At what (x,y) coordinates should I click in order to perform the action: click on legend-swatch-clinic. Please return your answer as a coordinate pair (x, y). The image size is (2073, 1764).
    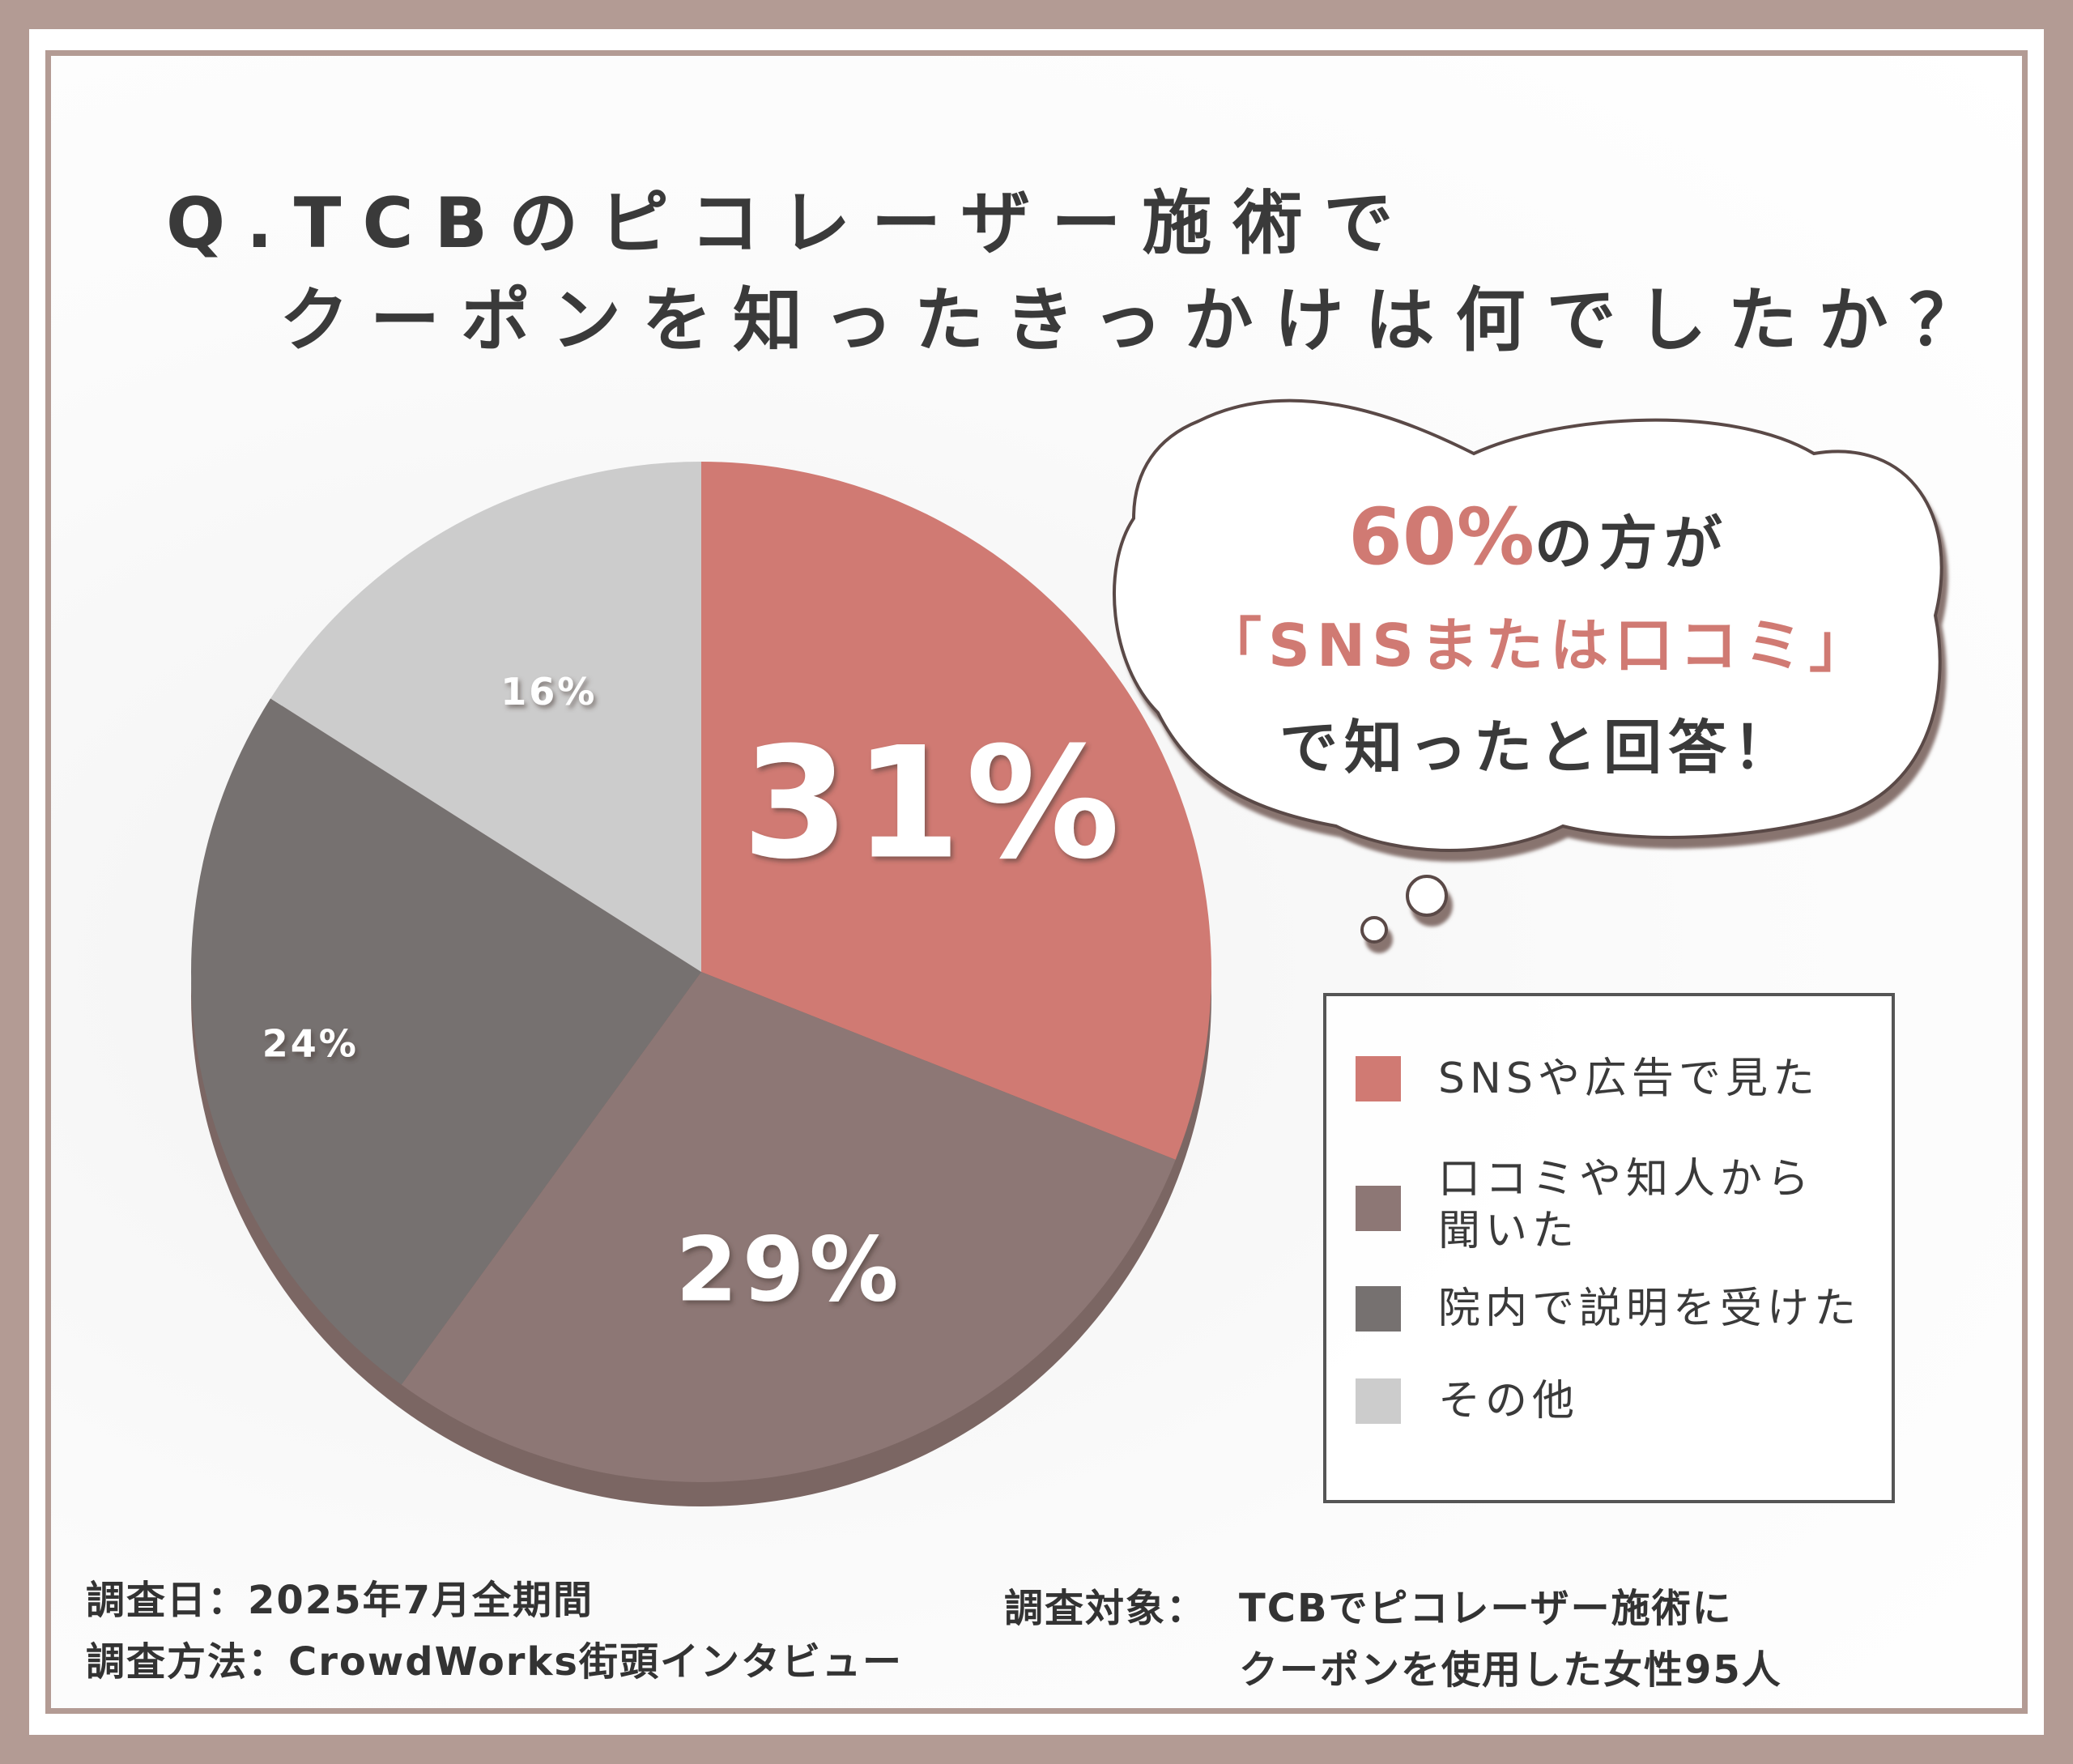
    Looking at the image, I should click on (1378, 1309).